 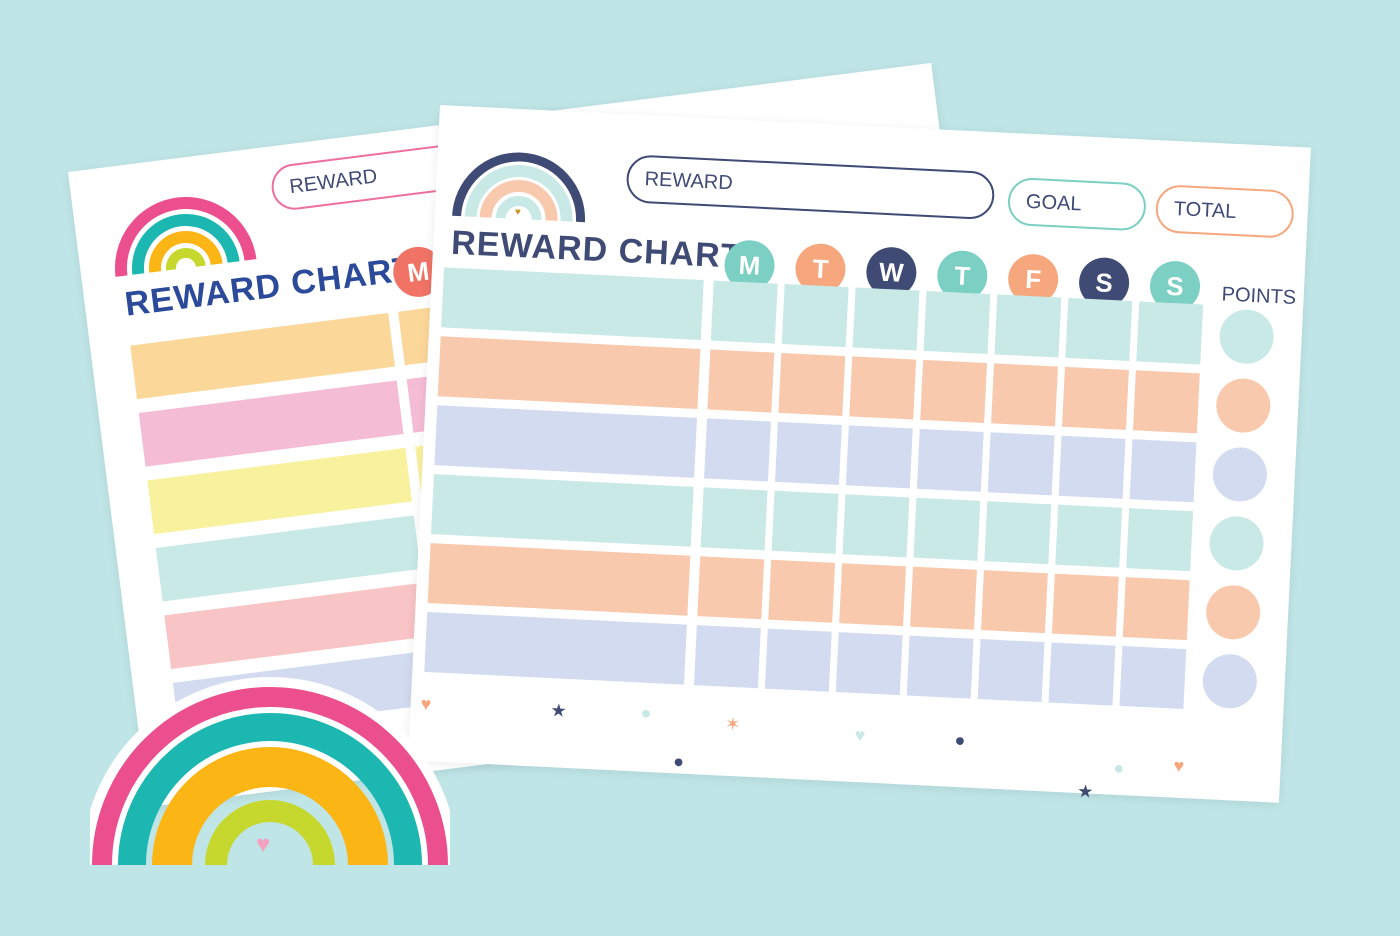 What do you see at coordinates (518, 187) in the screenshot?
I see `rainbow-logo-icon: ♥` at bounding box center [518, 187].